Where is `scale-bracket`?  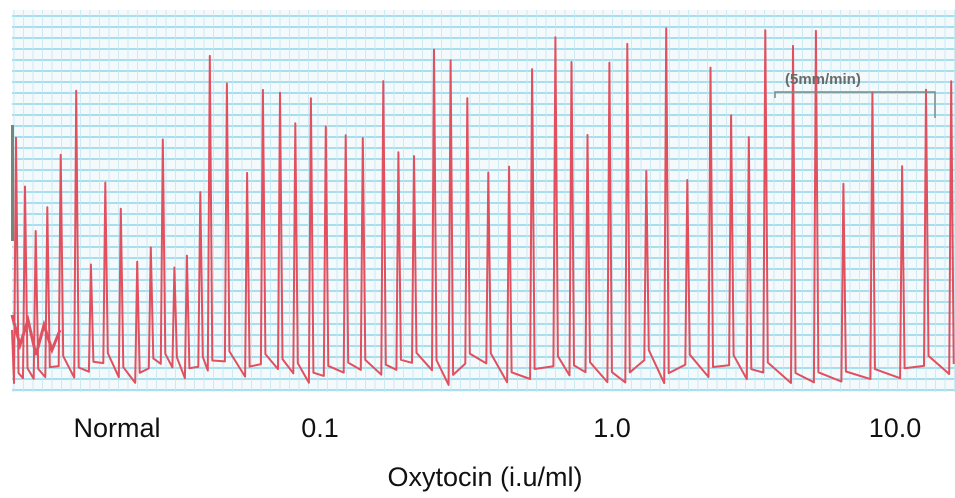
scale-bracket is located at coordinates (855, 104).